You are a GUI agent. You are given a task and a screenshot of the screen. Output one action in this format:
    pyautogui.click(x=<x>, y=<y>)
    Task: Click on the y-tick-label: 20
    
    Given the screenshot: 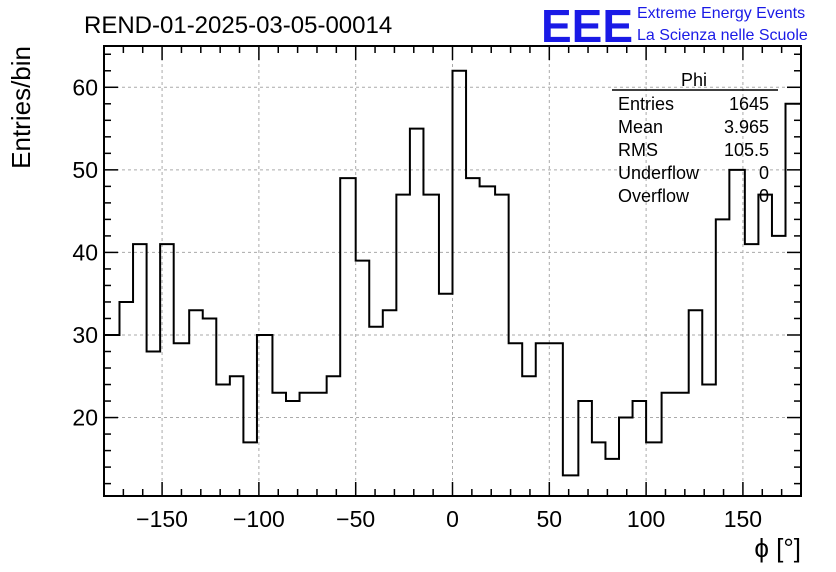 What is the action you would take?
    pyautogui.click(x=85, y=418)
    